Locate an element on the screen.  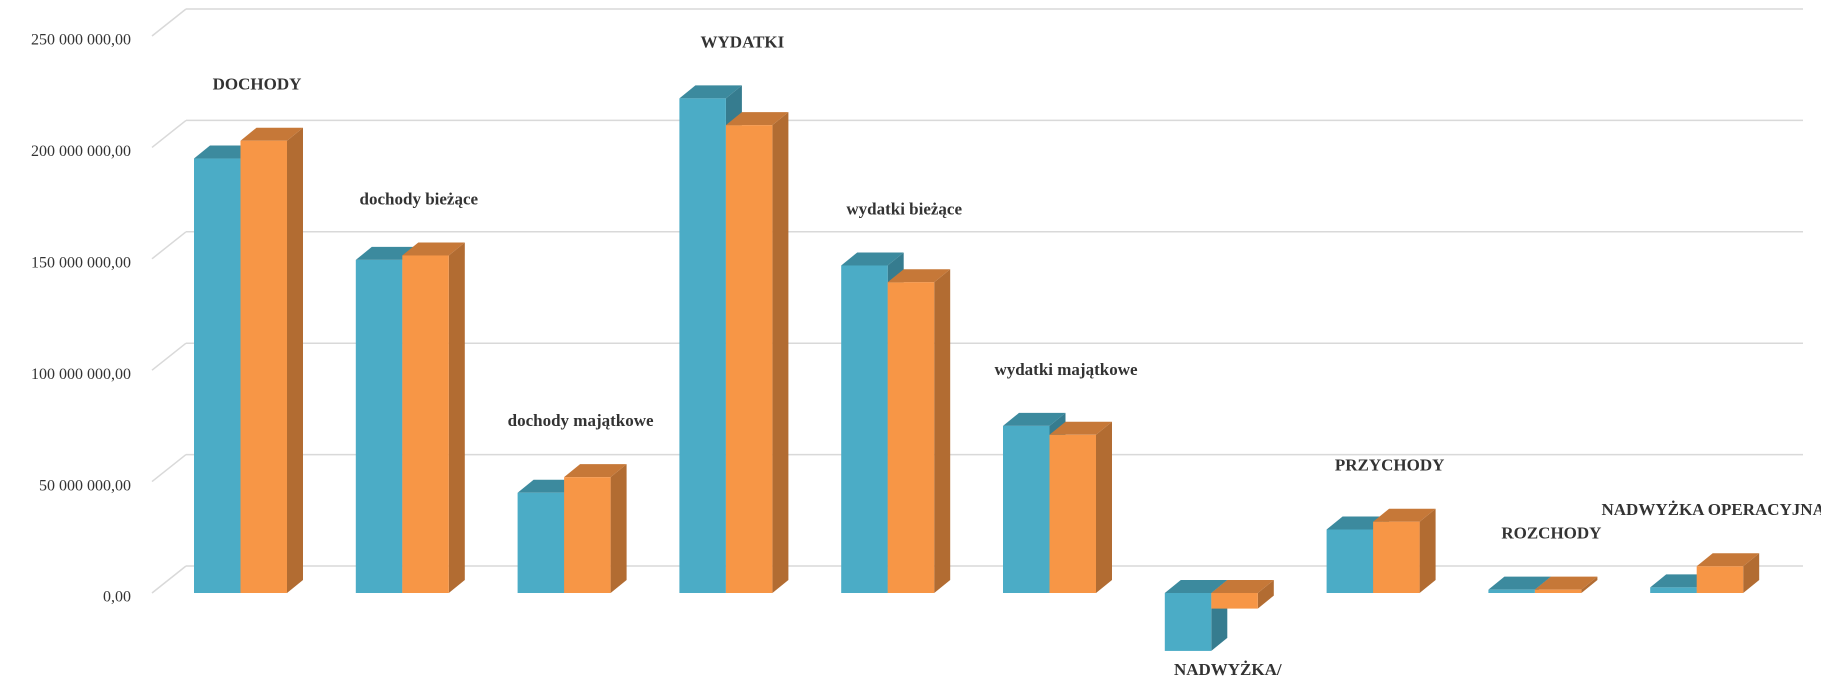
category-label: PRZYCHODY is located at coordinates (1390, 465).